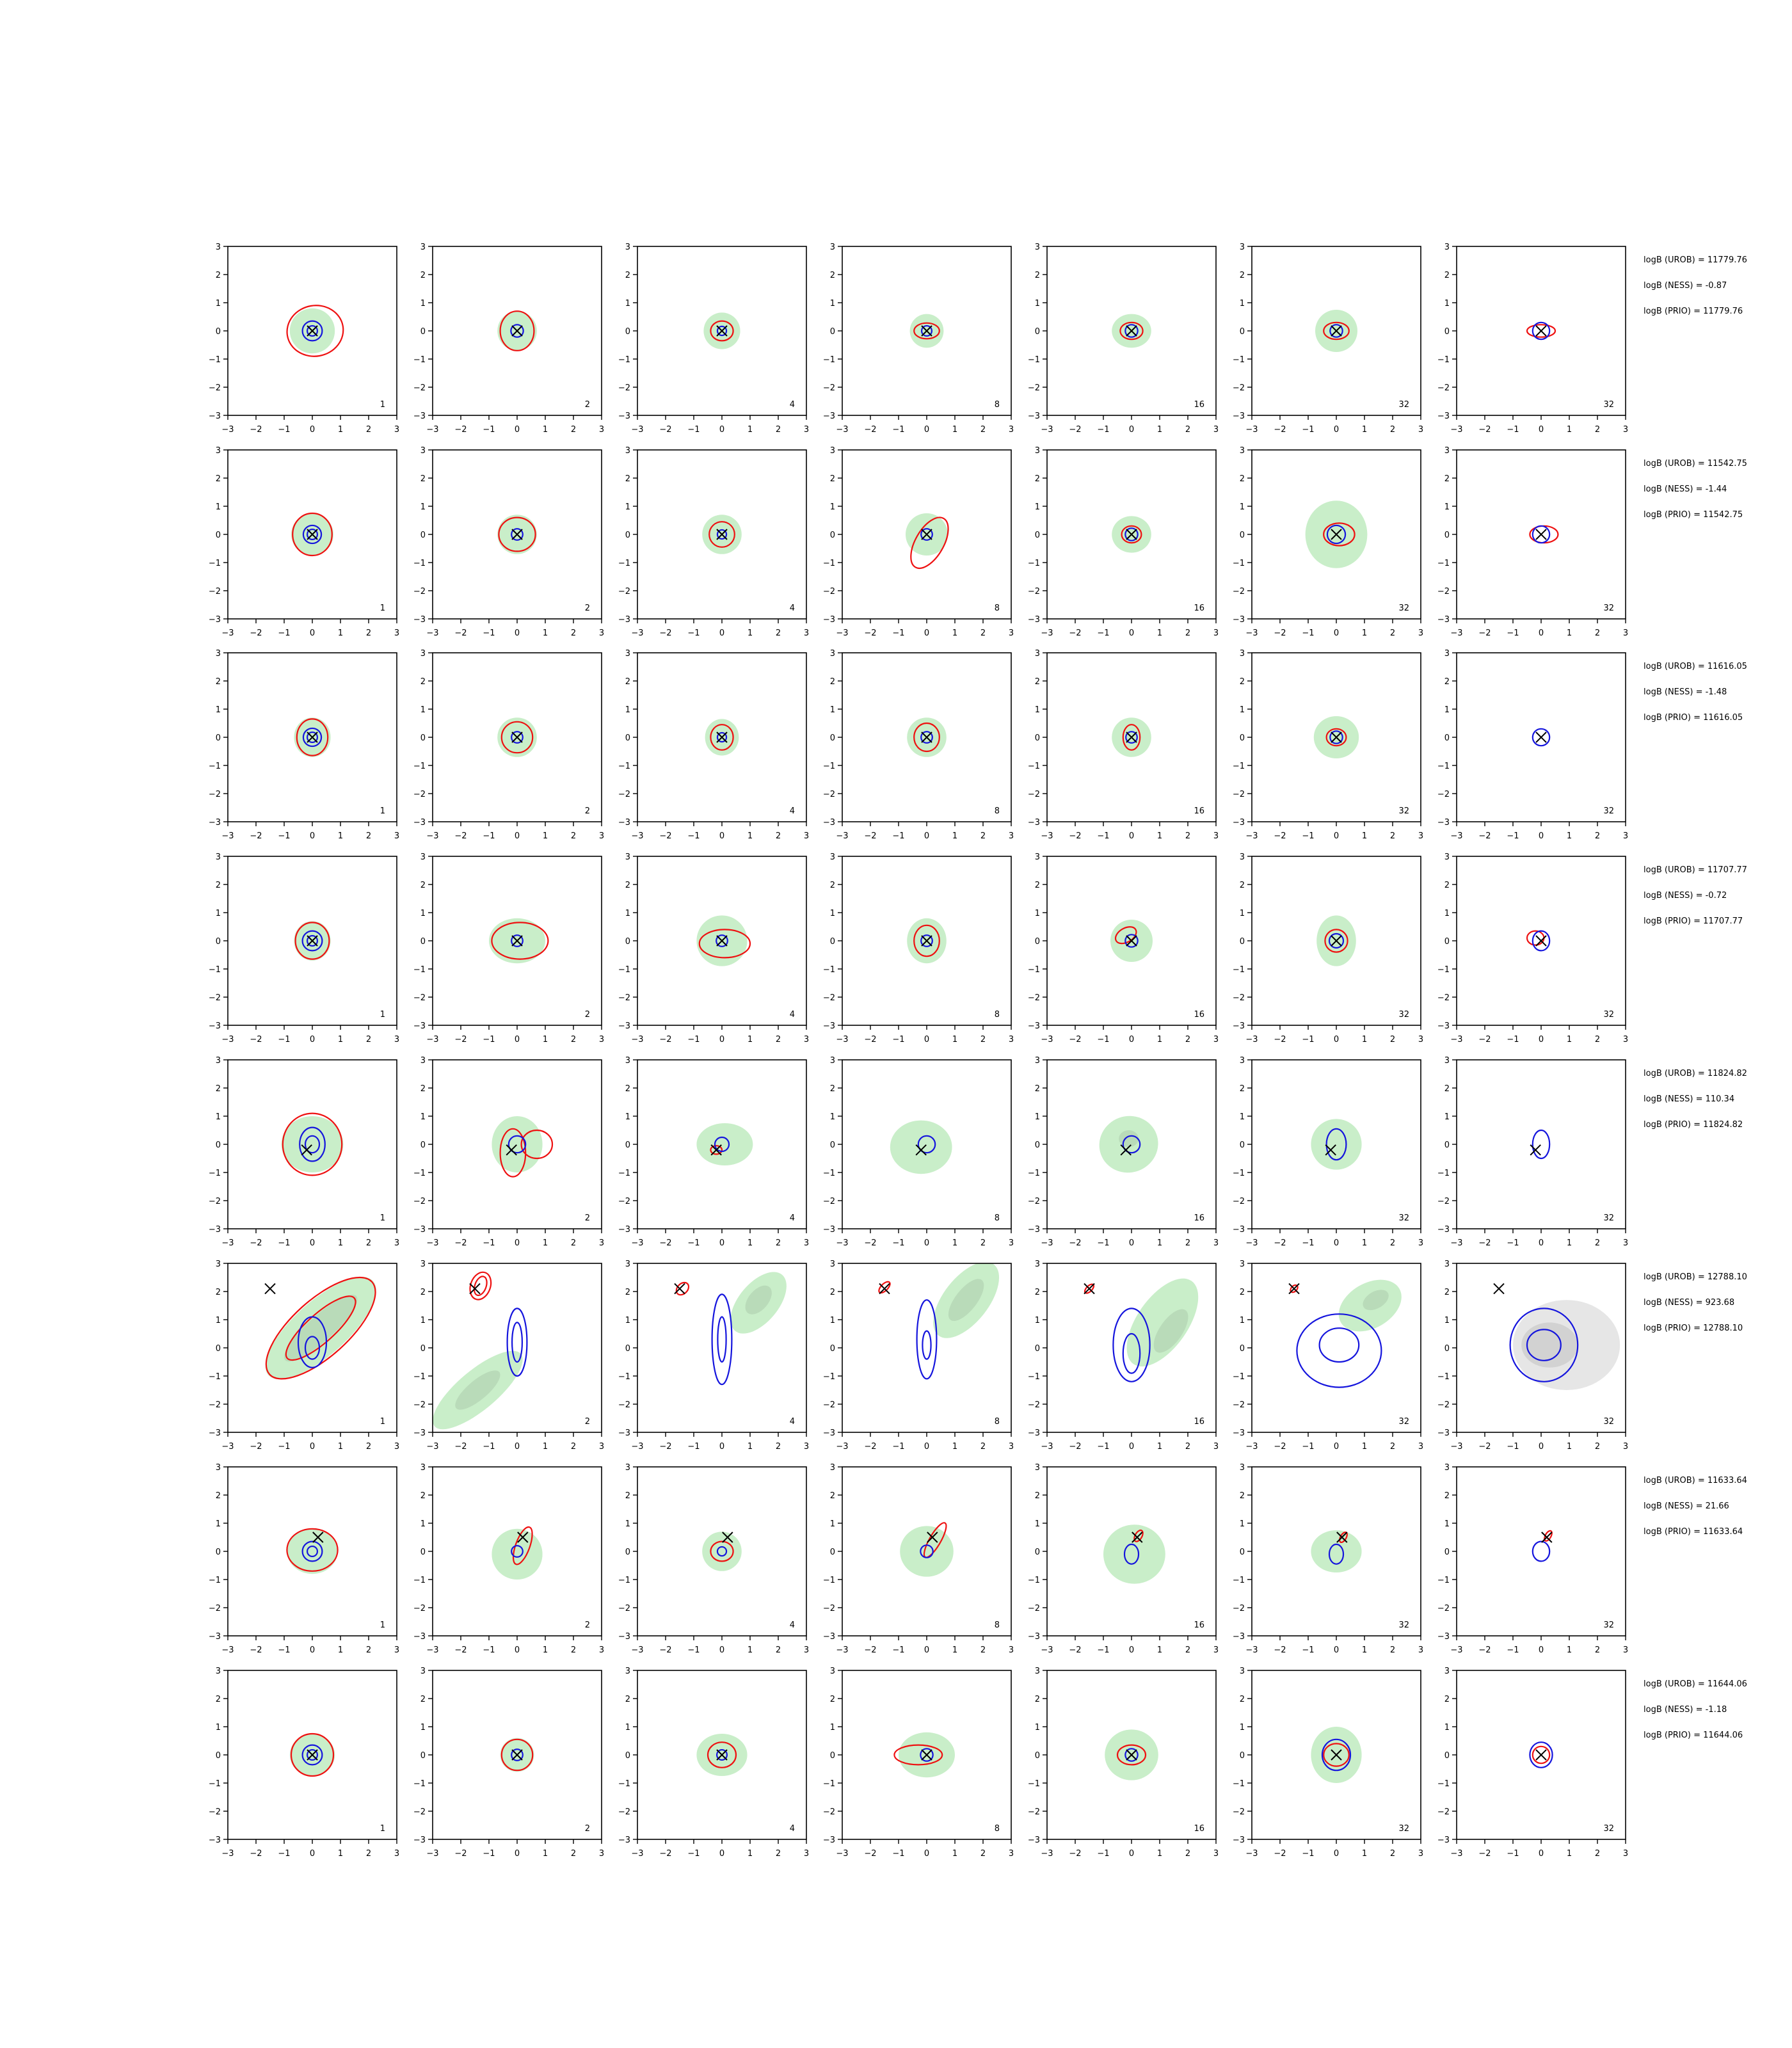  What do you see at coordinates (508, 542) in the screenshot?
I see `subplot-r2-c2: −3−3 −2 −2 −1 −1 0 0 1 1 2 2 3 3 2` at bounding box center [508, 542].